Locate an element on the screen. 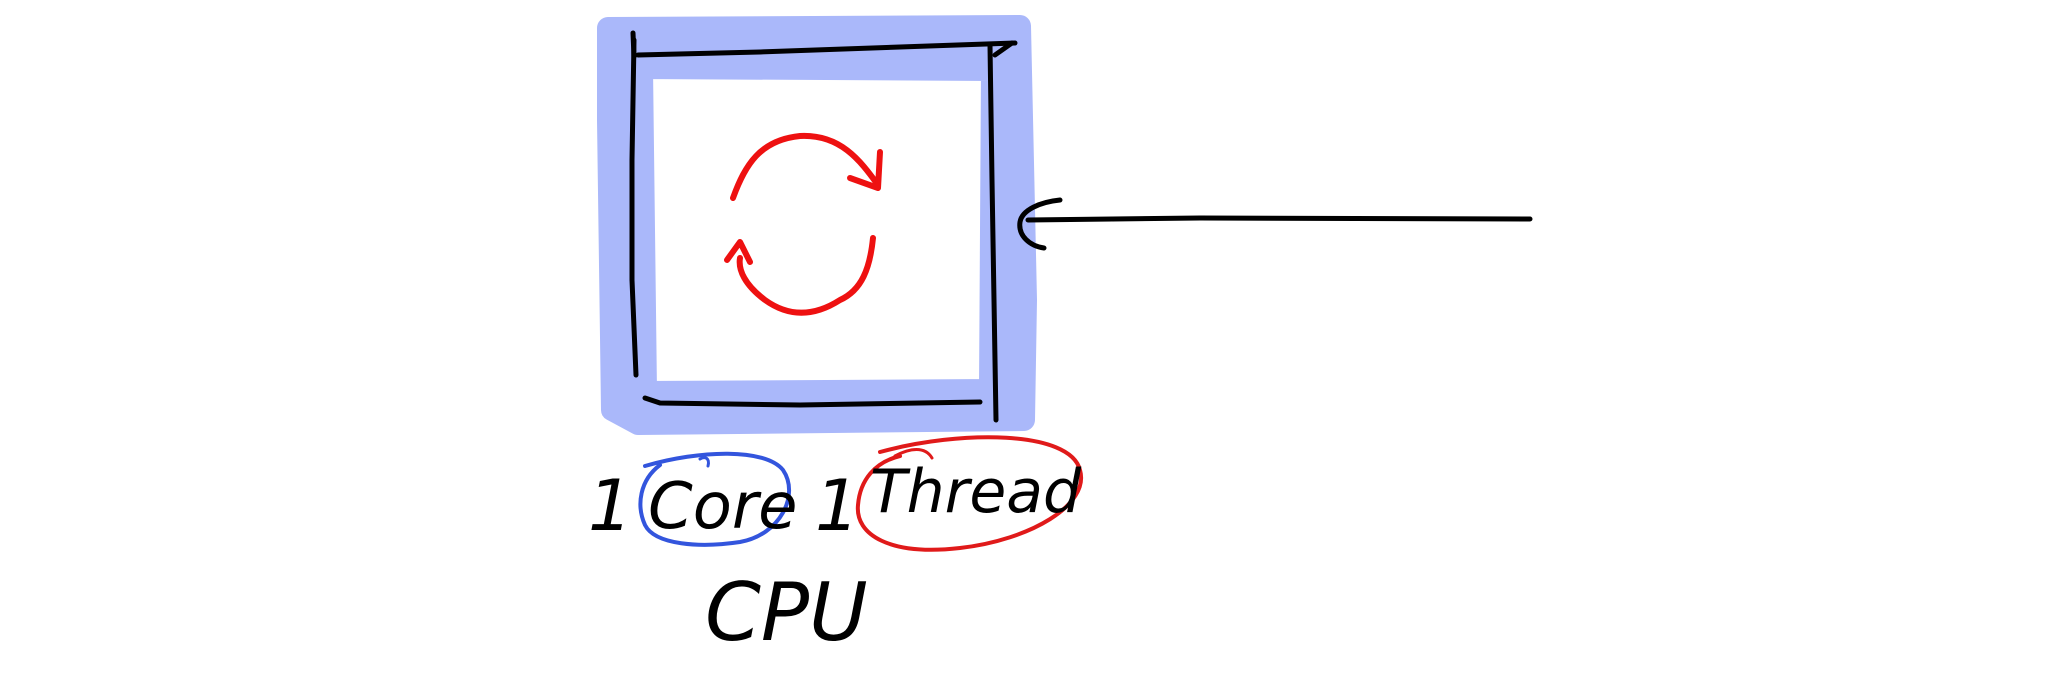  thread-circle is located at coordinates (969, 493).